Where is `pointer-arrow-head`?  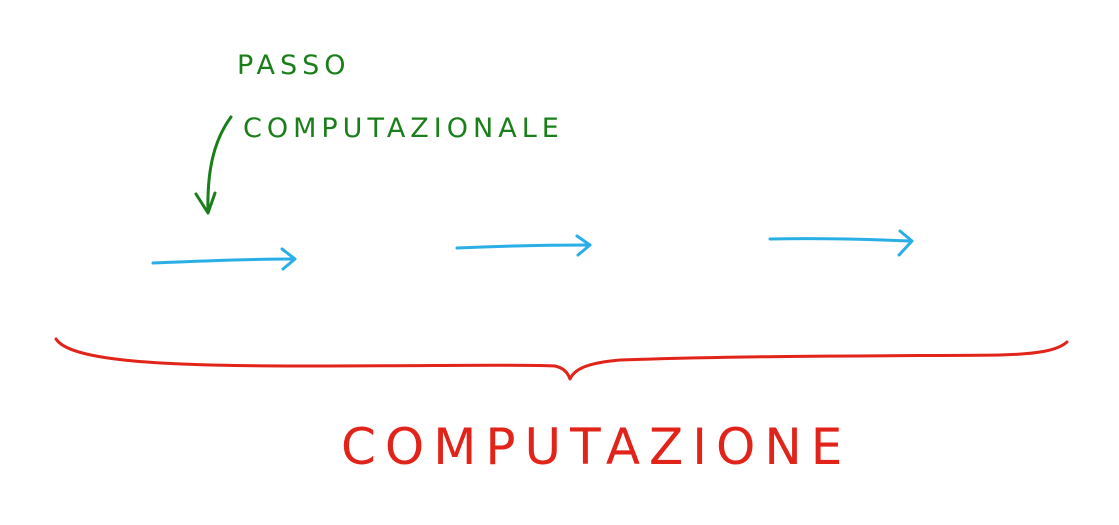 pointer-arrow-head is located at coordinates (205, 203).